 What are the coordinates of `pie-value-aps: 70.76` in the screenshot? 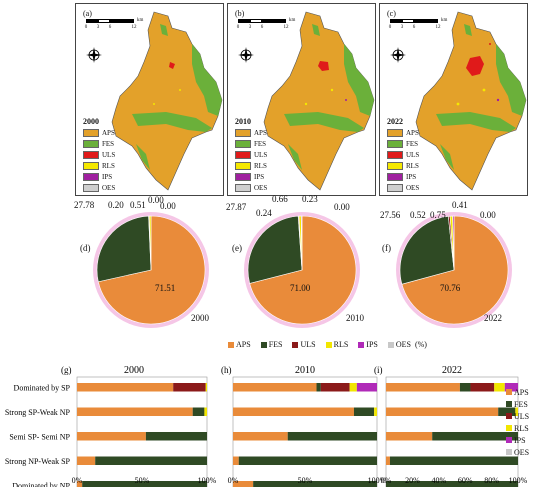 It's located at (450, 288).